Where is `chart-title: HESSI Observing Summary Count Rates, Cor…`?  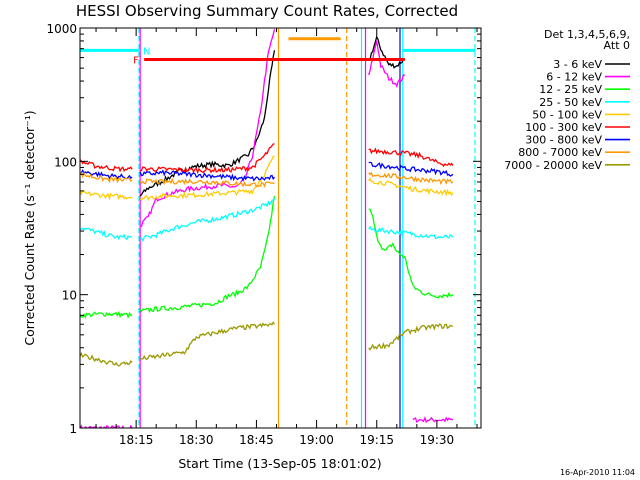 chart-title: HESSI Observing Summary Count Rates, Cor… is located at coordinates (267, 11).